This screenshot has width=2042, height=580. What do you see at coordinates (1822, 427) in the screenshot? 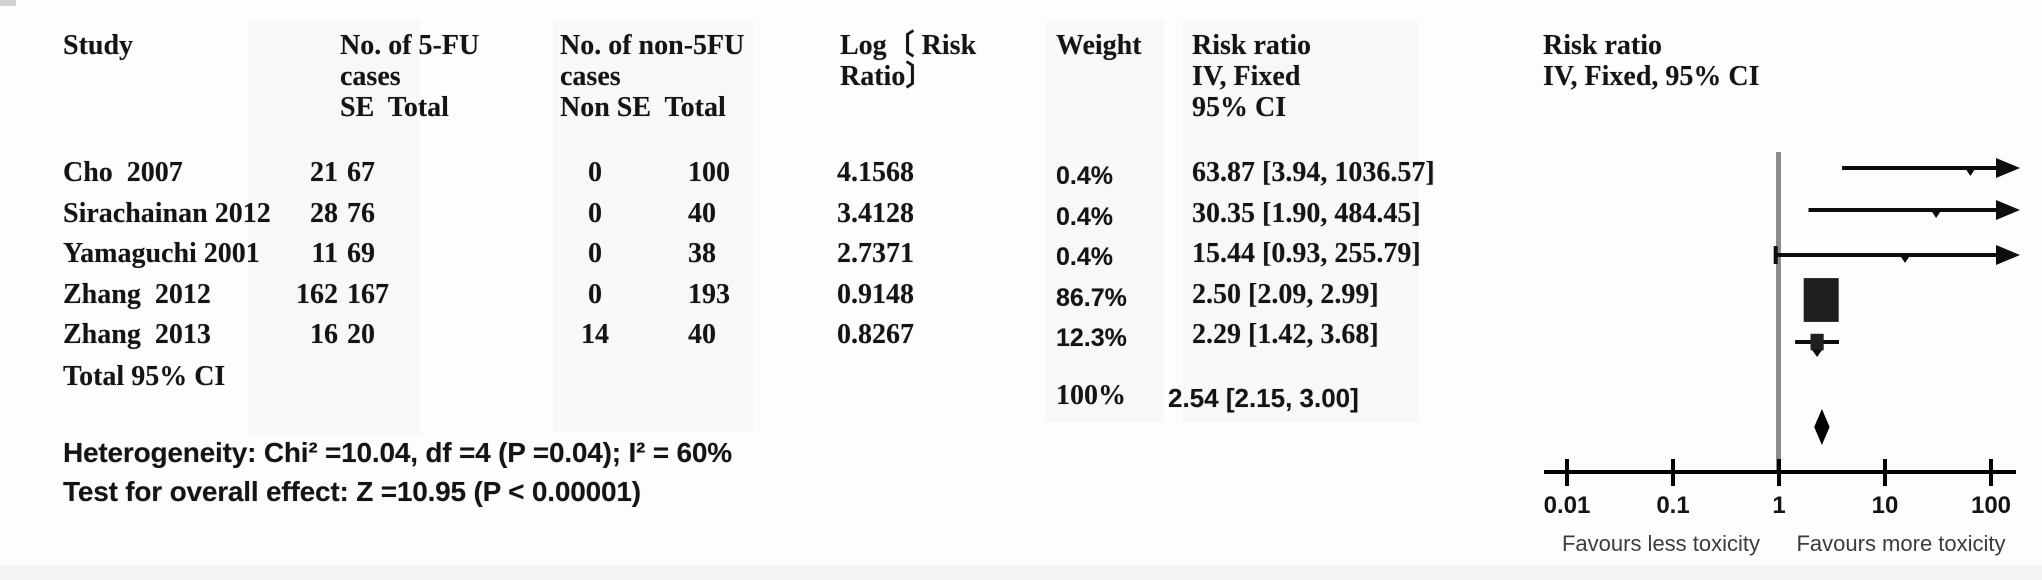
I see `total-diamond` at bounding box center [1822, 427].